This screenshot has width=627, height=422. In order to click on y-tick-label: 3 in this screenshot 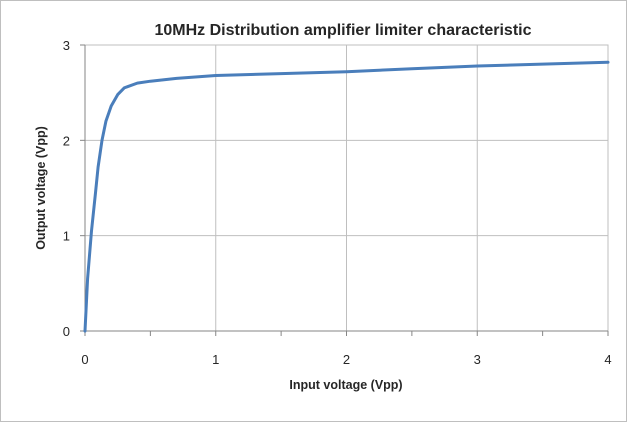, I will do `click(66, 45)`.